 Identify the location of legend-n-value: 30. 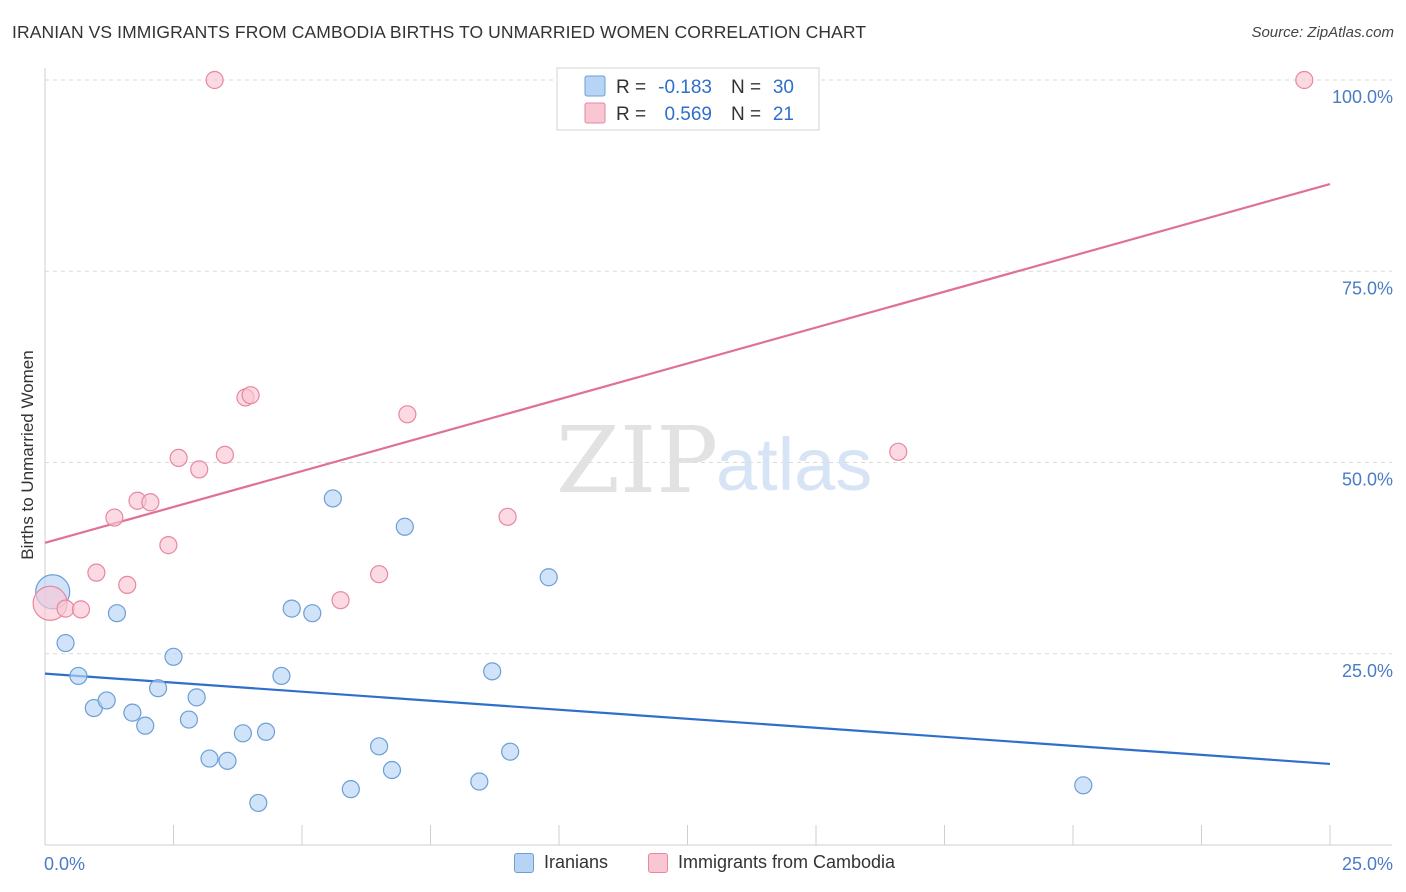
(783, 87).